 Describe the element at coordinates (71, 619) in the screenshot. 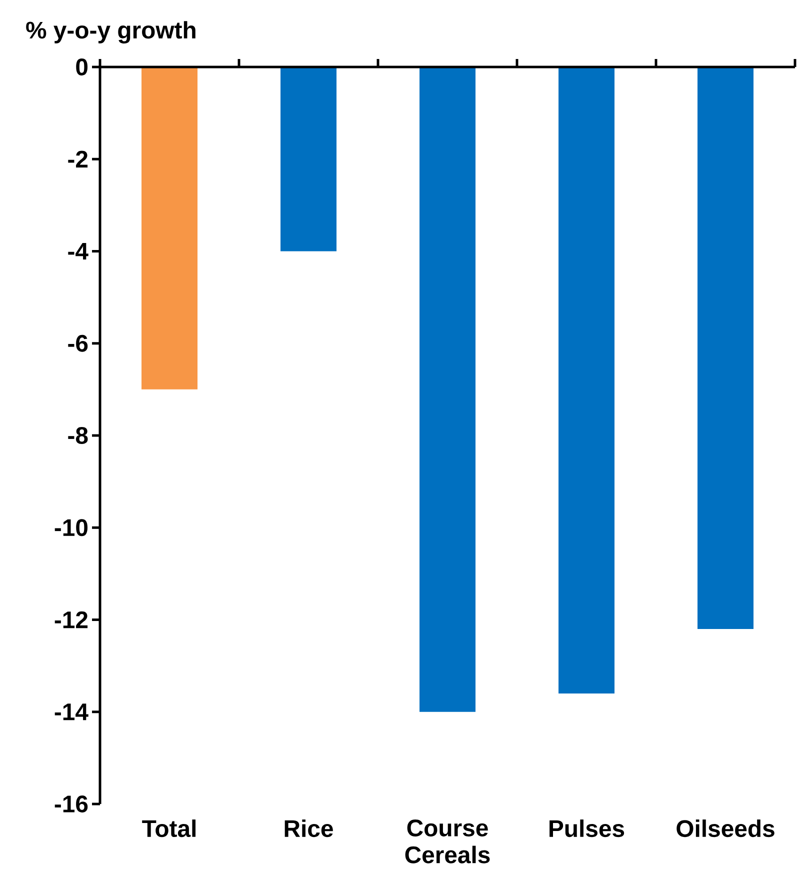

I see `y-tick-label: -12` at that location.